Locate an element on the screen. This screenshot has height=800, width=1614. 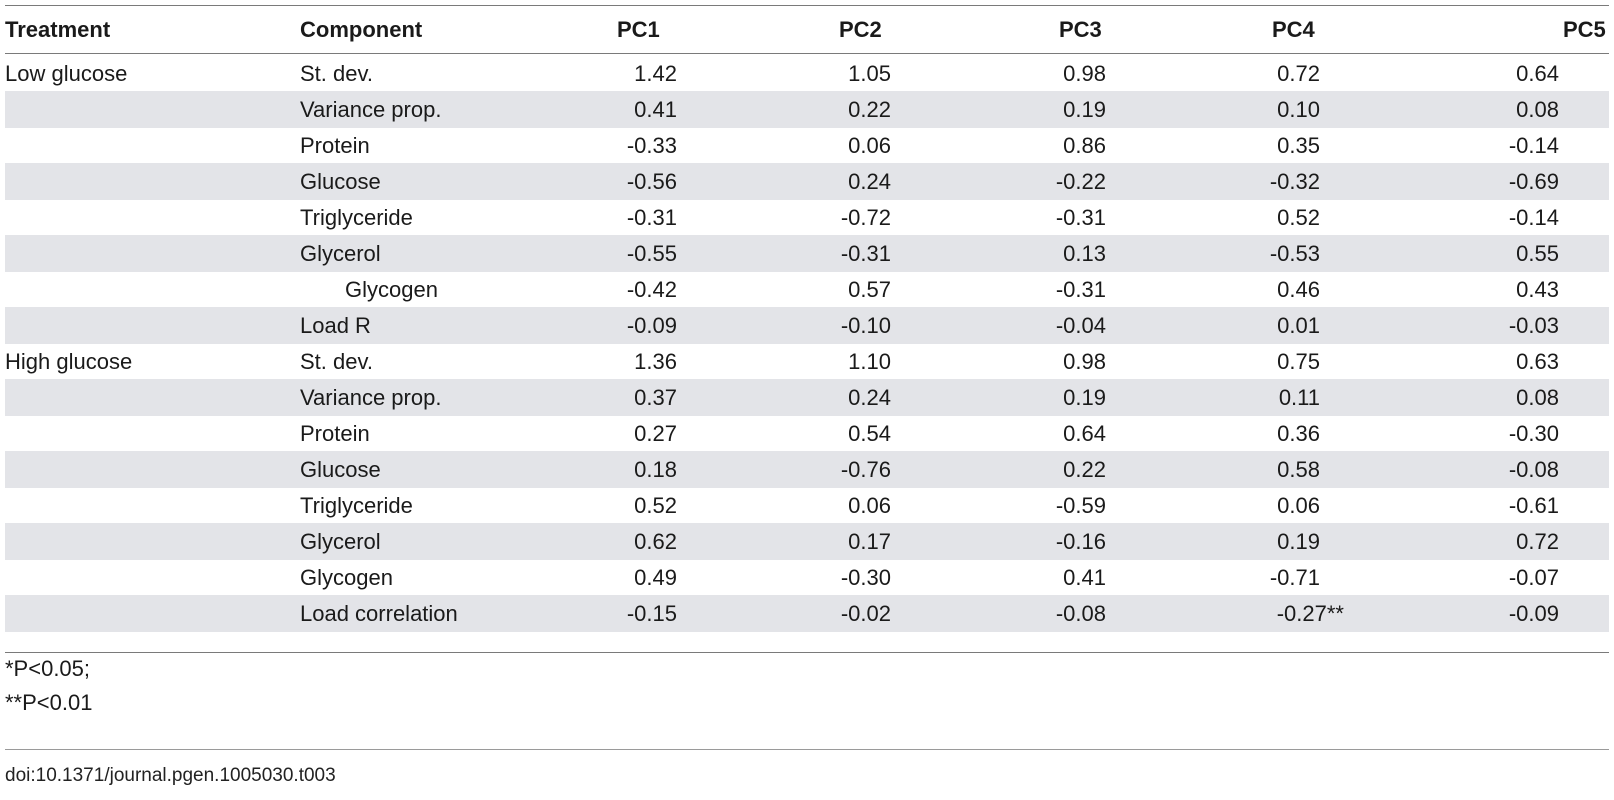
table-row: Low glucose St. dev. 1.42 1.05 0.98 0.72 0.64 is located at coordinates (807, 73).